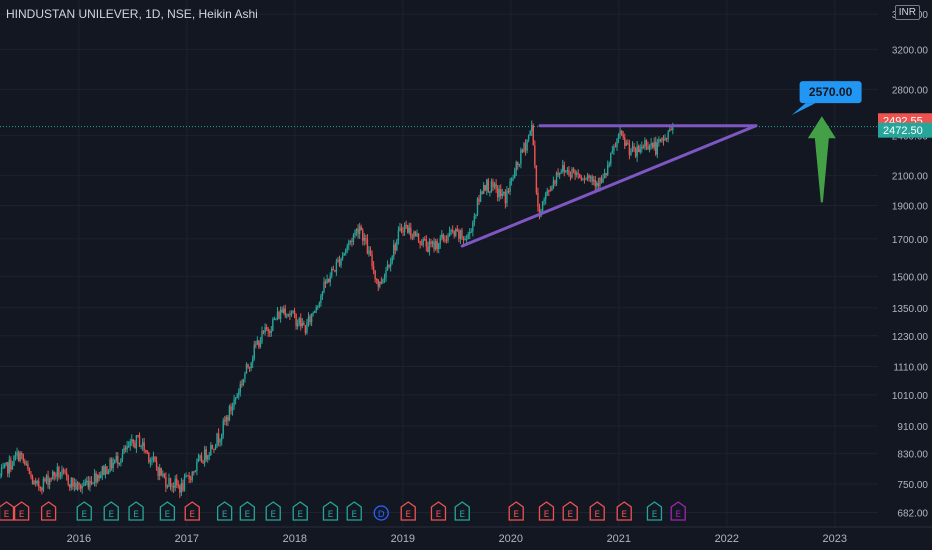 The height and width of the screenshot is (550, 932). I want to click on callout-box, so click(830, 92).